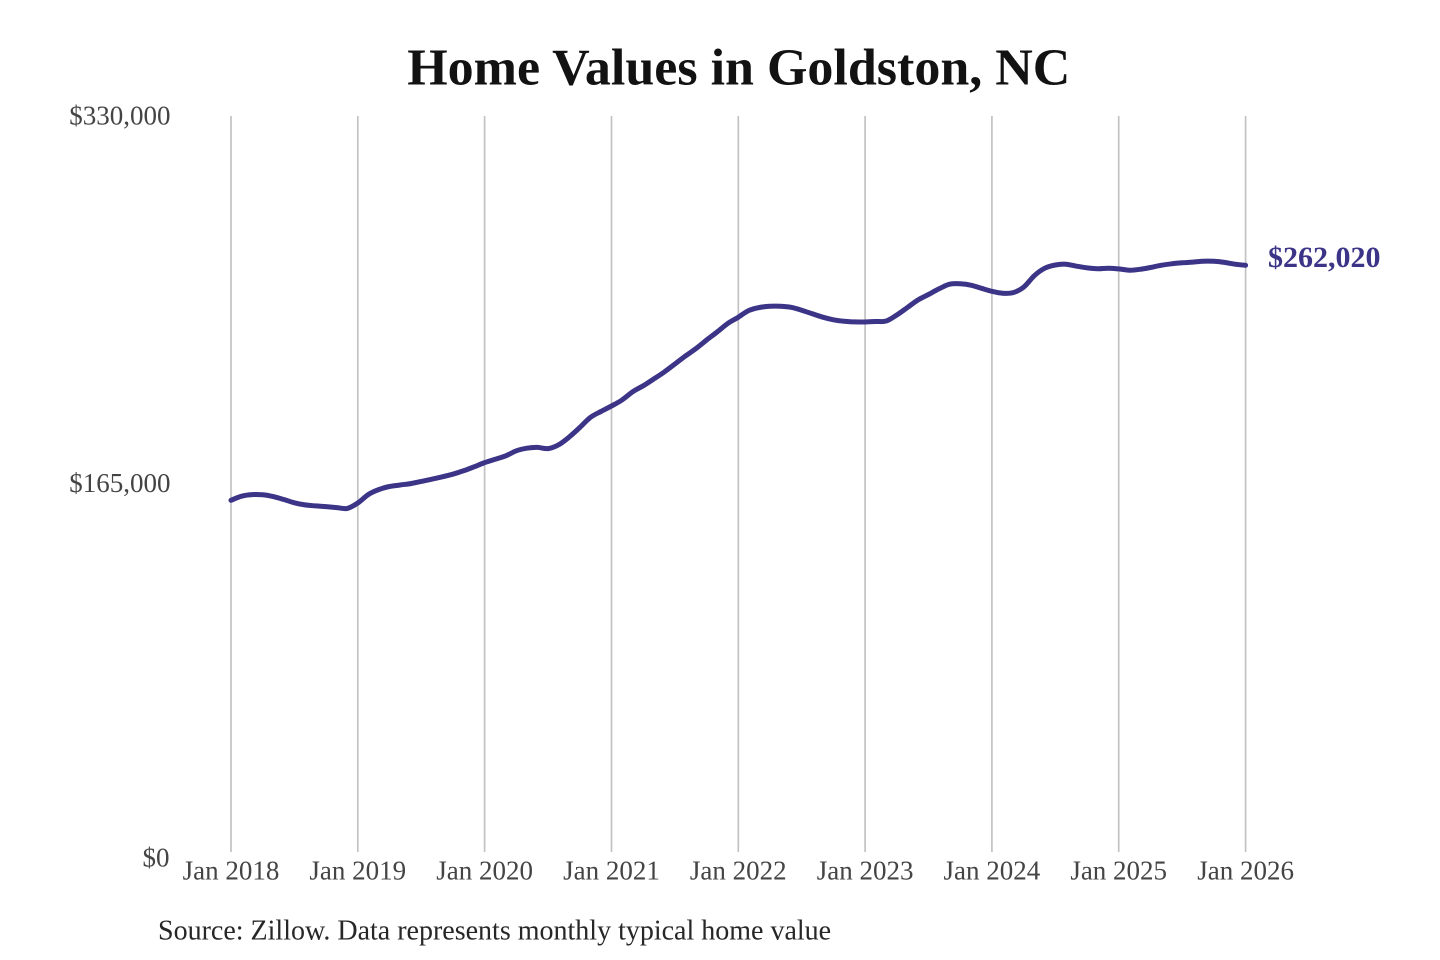  I want to click on svg-text: Jan 2019, so click(357, 871).